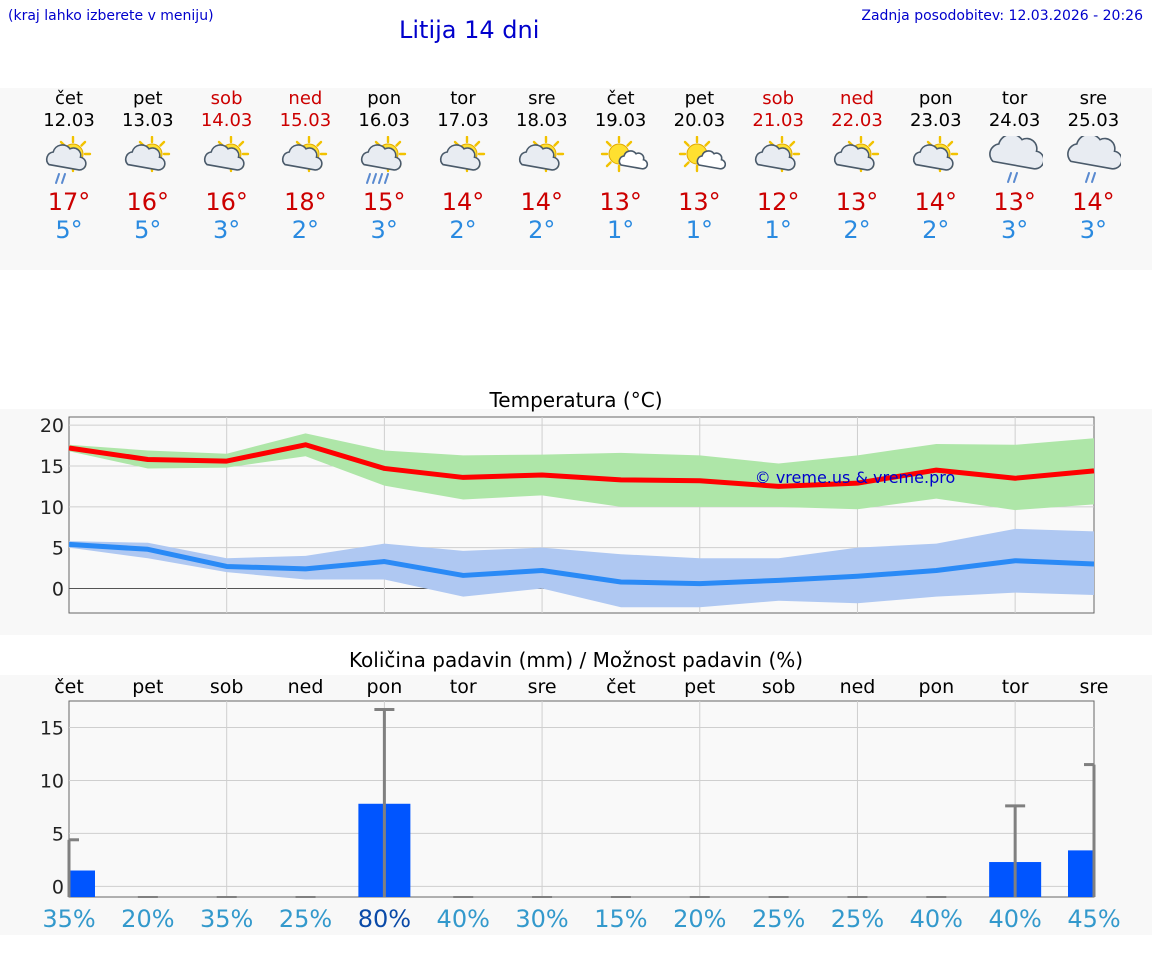  I want to click on day-forecast: sre 25.03 14° 3°, so click(1093, 166).